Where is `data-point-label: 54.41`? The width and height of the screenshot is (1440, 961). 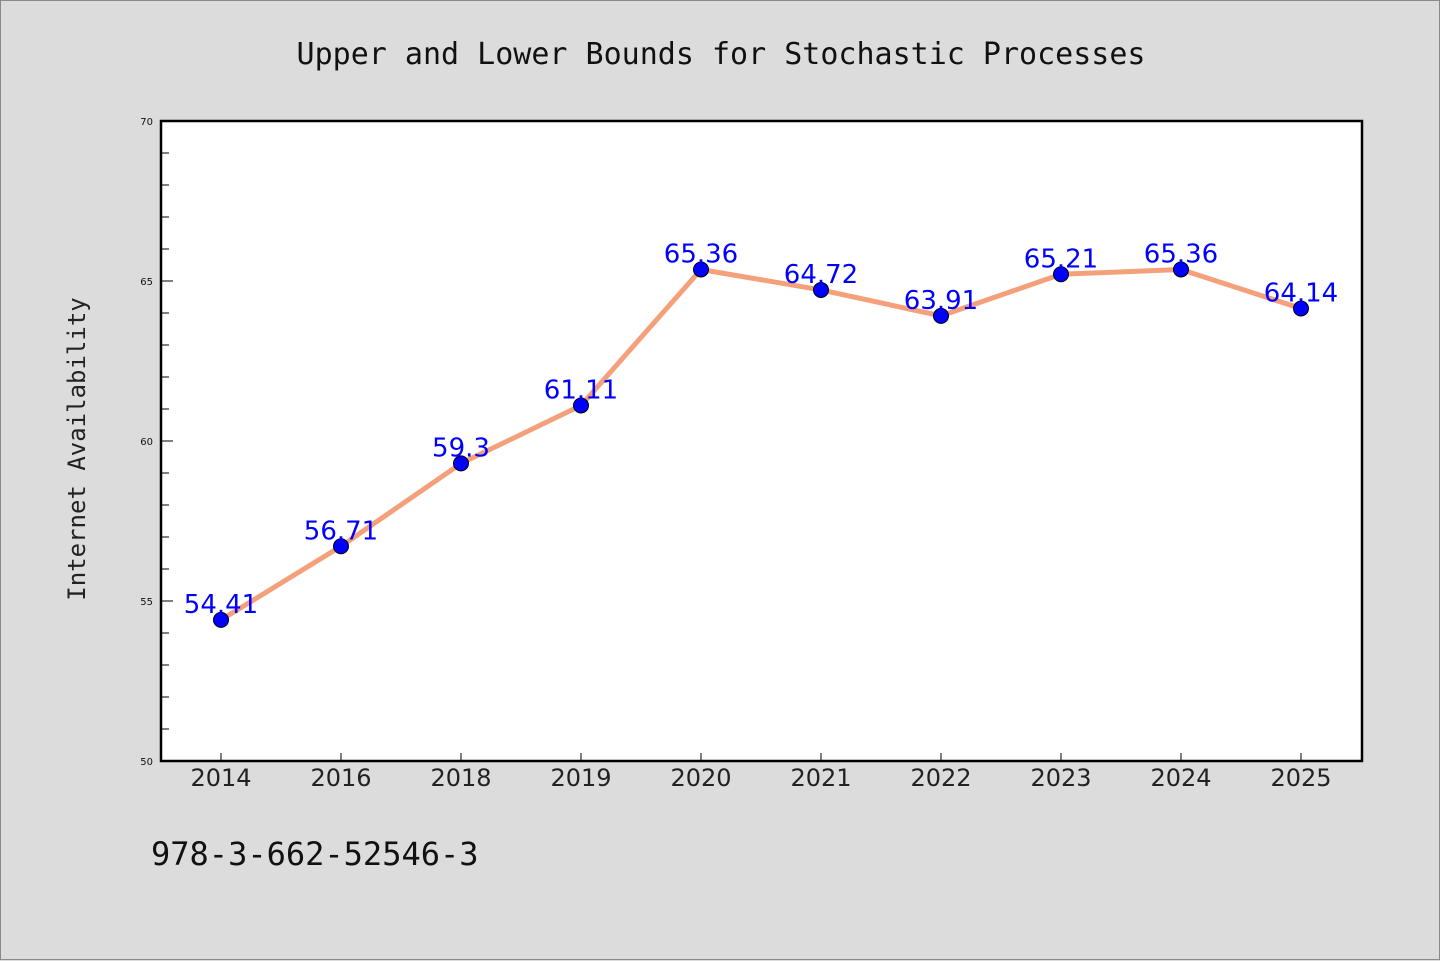 data-point-label: 54.41 is located at coordinates (221, 605).